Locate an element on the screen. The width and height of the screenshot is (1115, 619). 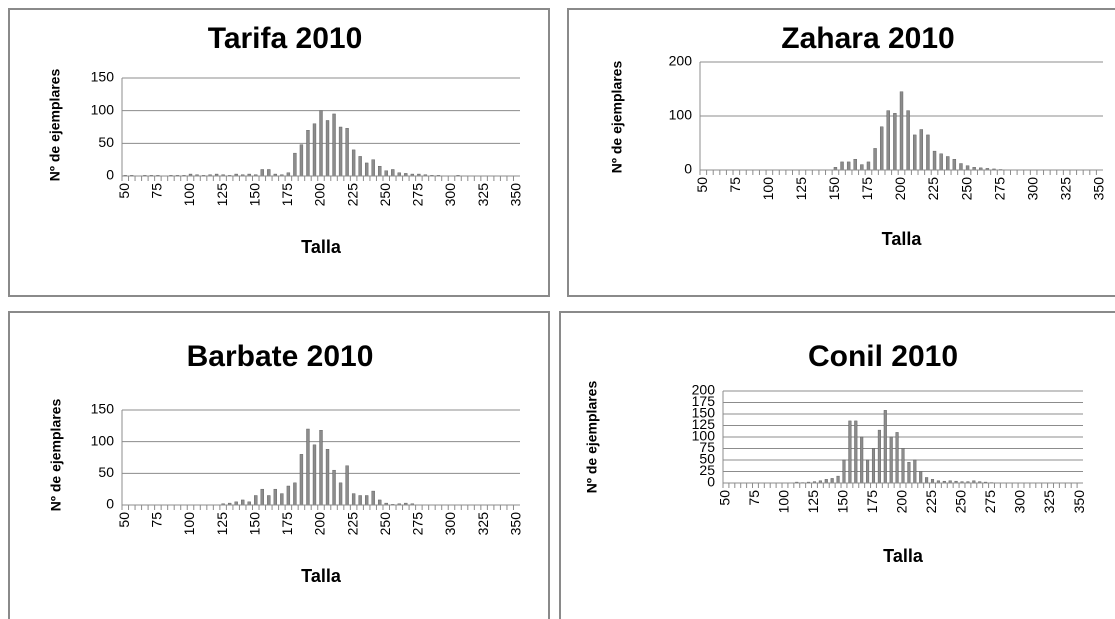
x-tick-label: 250 is located at coordinates (385, 195).